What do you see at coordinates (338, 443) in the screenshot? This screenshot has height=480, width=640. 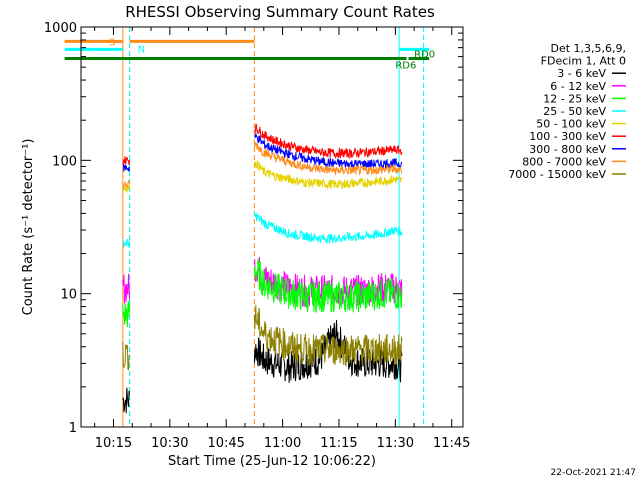 I see `x-tick-label: 11:15` at bounding box center [338, 443].